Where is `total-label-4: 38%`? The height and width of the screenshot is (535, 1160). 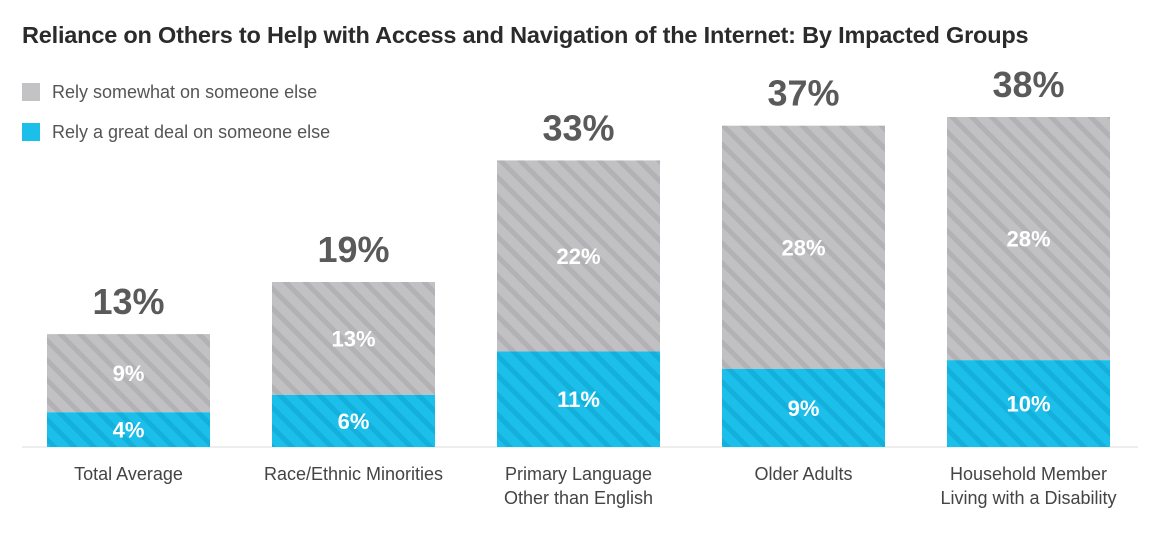 total-label-4: 38% is located at coordinates (1028, 84).